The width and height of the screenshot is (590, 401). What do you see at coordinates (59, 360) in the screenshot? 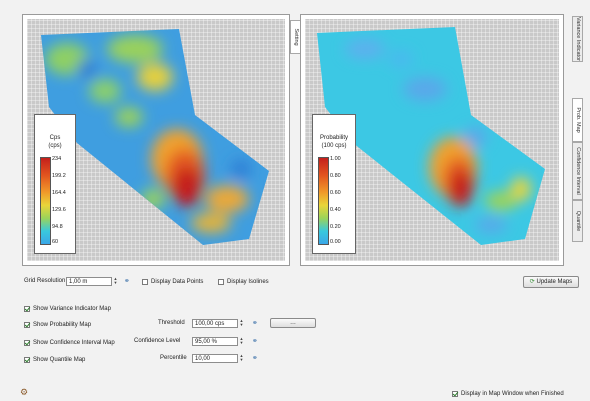
I see `show-quantile-label: Show Quantile Map` at bounding box center [59, 360].